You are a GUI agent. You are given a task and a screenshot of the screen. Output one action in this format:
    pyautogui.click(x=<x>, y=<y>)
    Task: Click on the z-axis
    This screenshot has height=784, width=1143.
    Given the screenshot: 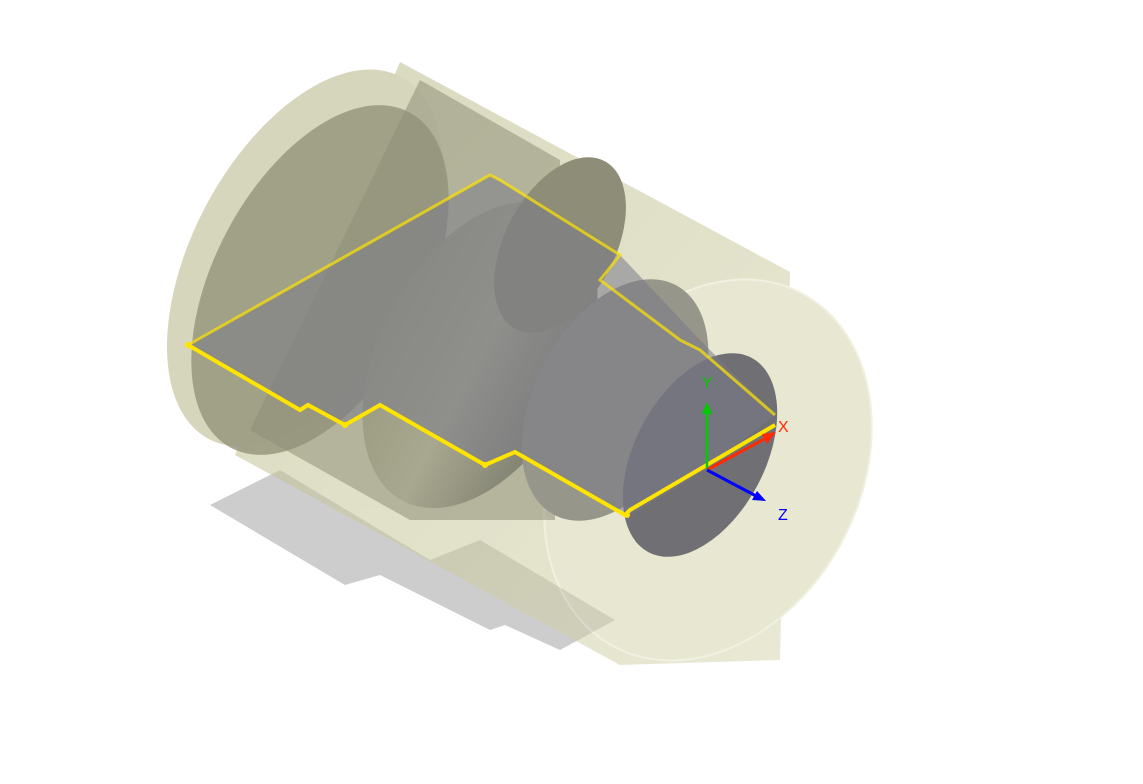 What is the action you would take?
    pyautogui.click(x=732, y=483)
    